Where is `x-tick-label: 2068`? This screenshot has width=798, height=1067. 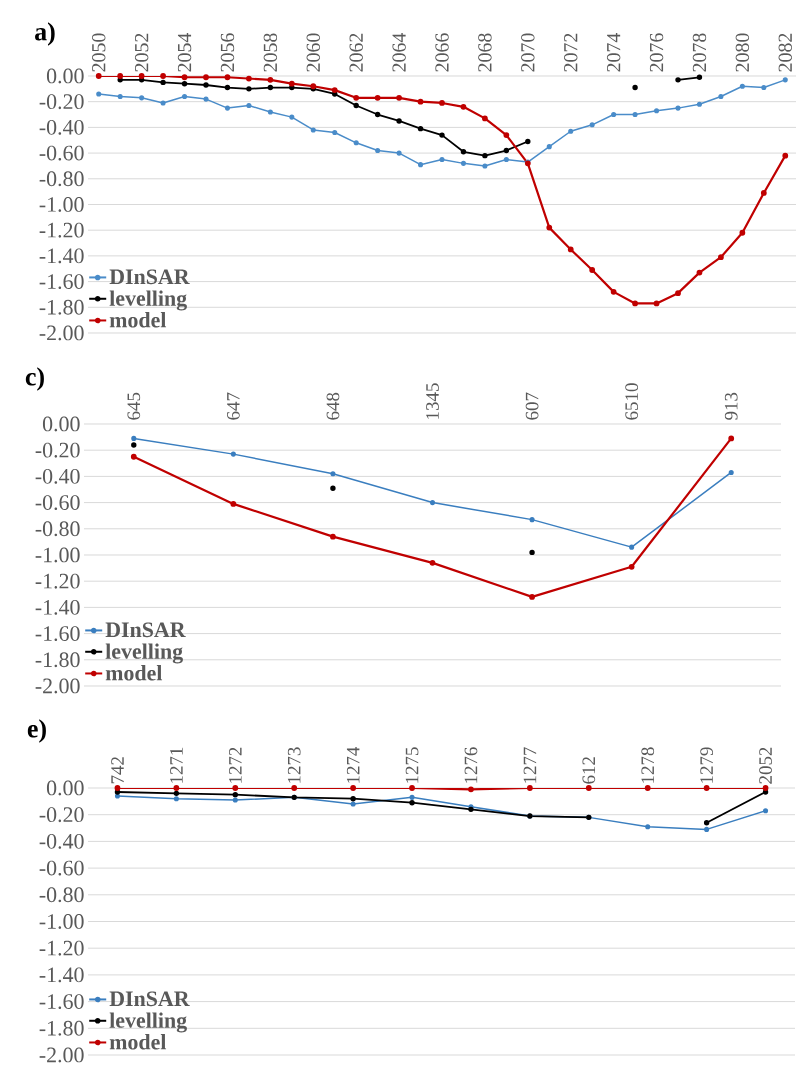 x-tick-label: 2068 is located at coordinates (485, 52).